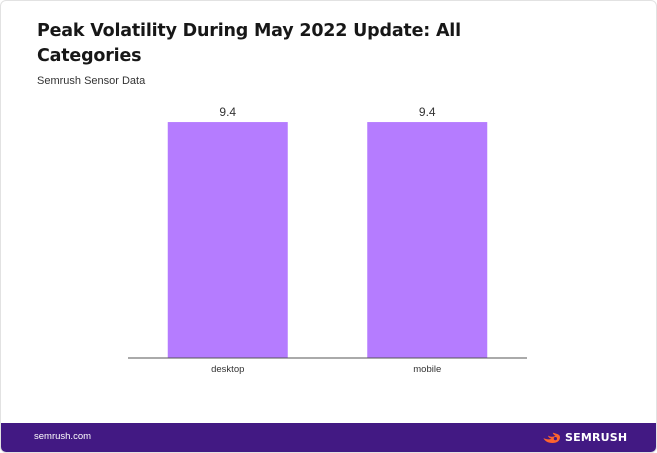 The height and width of the screenshot is (453, 657). Describe the element at coordinates (427, 369) in the screenshot. I see `category-label-mobile: mobile` at that location.